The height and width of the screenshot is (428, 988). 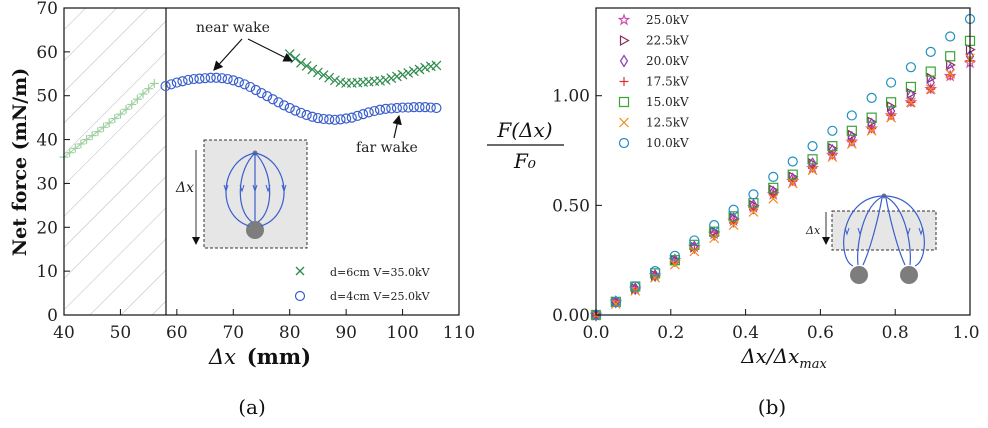 What do you see at coordinates (177, 333) in the screenshot?
I see `x-tick-label: 60` at bounding box center [177, 333].